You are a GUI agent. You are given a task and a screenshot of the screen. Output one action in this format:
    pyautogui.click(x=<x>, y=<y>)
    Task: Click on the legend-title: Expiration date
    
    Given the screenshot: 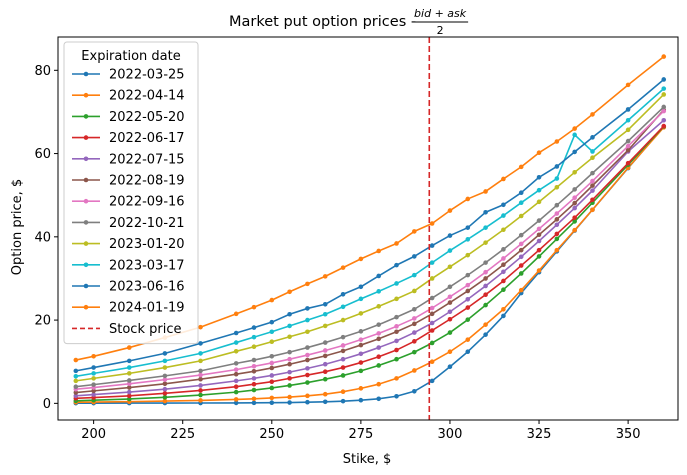 What is the action you would take?
    pyautogui.click(x=130, y=56)
    